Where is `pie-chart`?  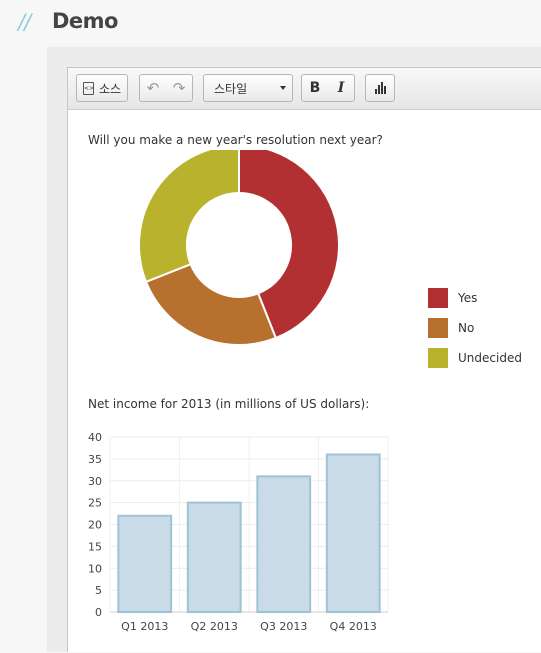
pie-chart is located at coordinates (239, 248).